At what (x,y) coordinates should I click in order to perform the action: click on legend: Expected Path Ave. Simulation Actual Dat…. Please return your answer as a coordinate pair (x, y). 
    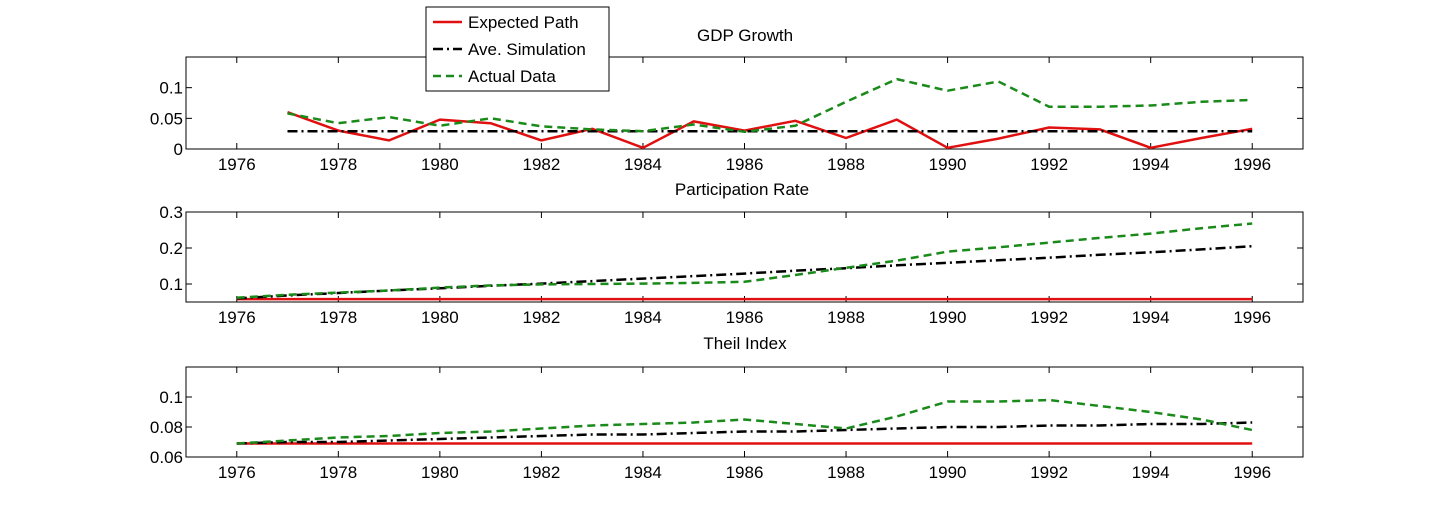
    Looking at the image, I should click on (517, 49).